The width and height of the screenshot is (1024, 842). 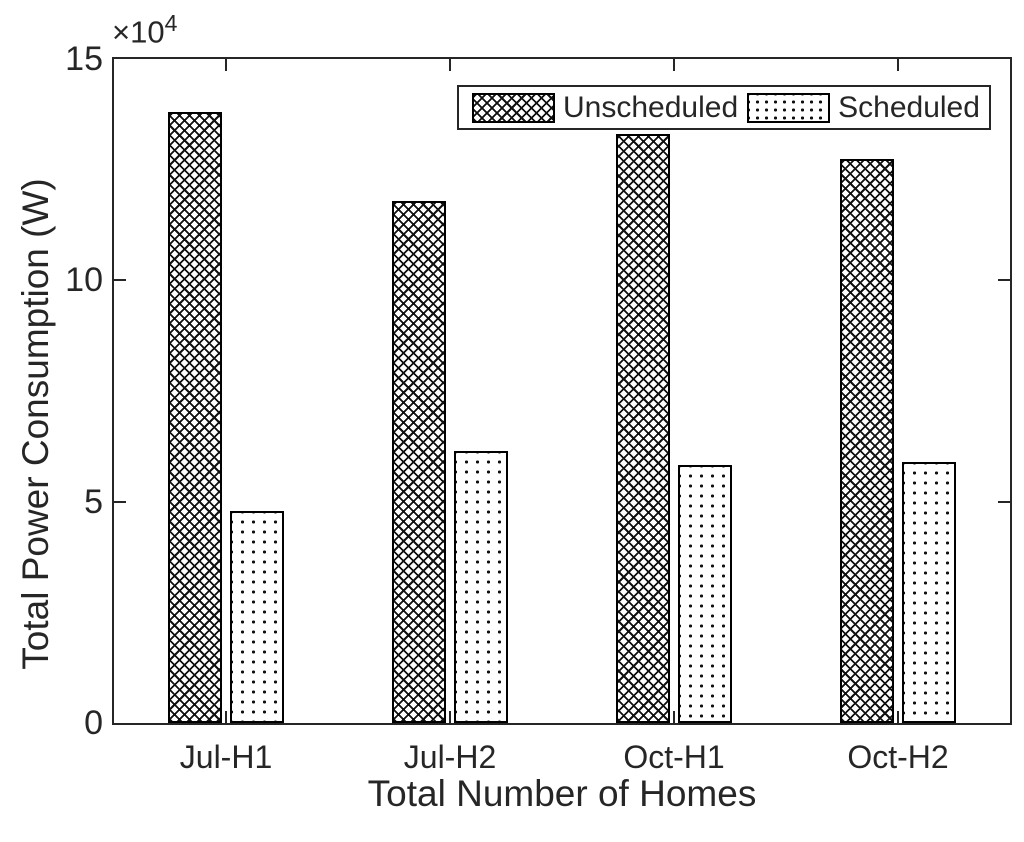 I want to click on x-tick-label-oct-h2: Oct-H2, so click(x=898, y=757).